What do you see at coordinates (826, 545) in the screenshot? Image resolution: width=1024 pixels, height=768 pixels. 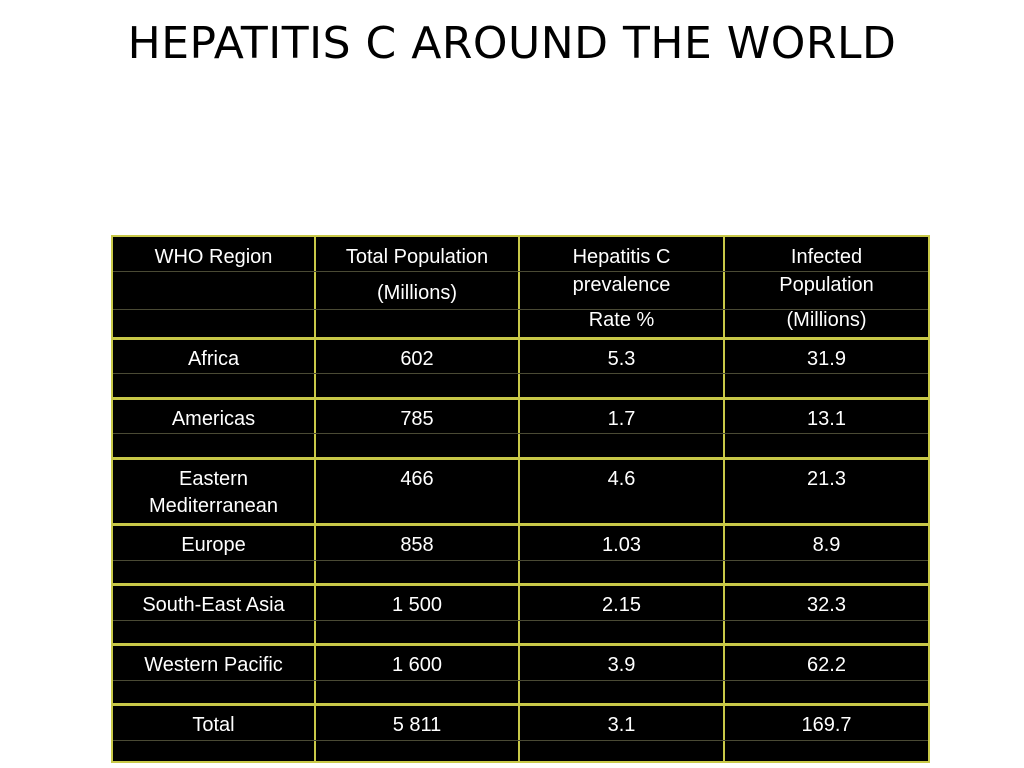 I see `cell-infected: 8.9` at bounding box center [826, 545].